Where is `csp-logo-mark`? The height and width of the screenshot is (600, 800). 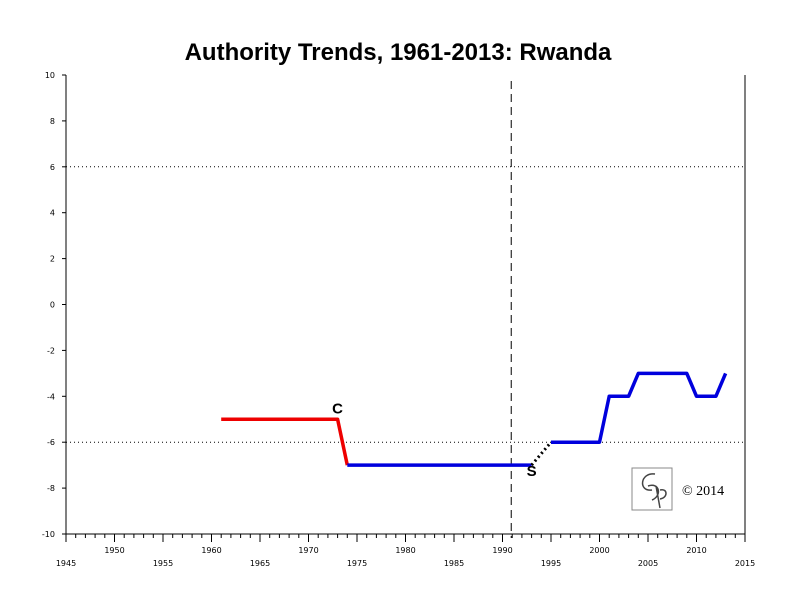 csp-logo-mark is located at coordinates (654, 491).